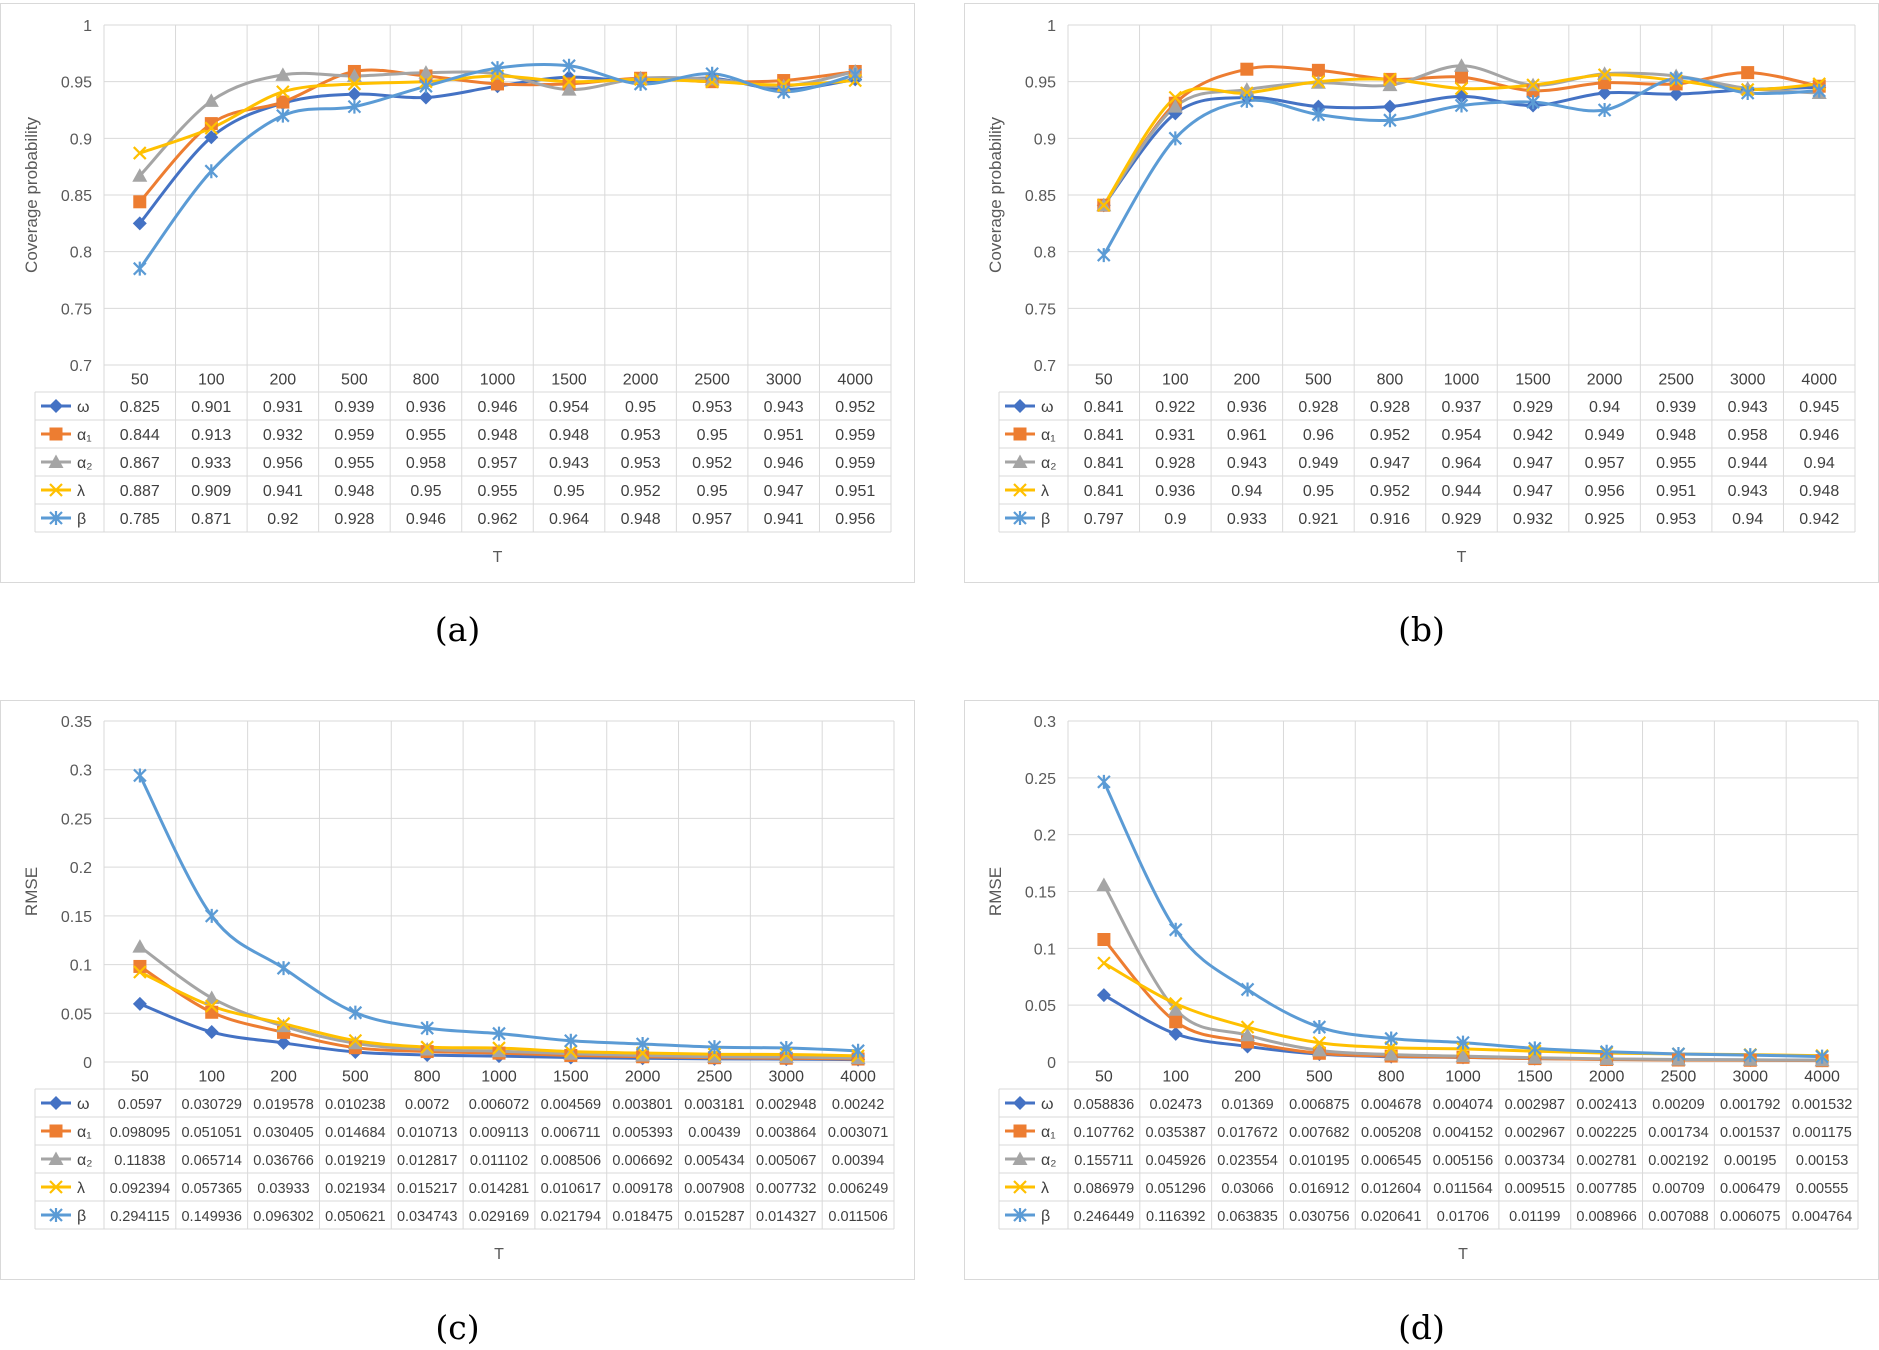  I want to click on table-cell: 0.11838, so click(139, 1161).